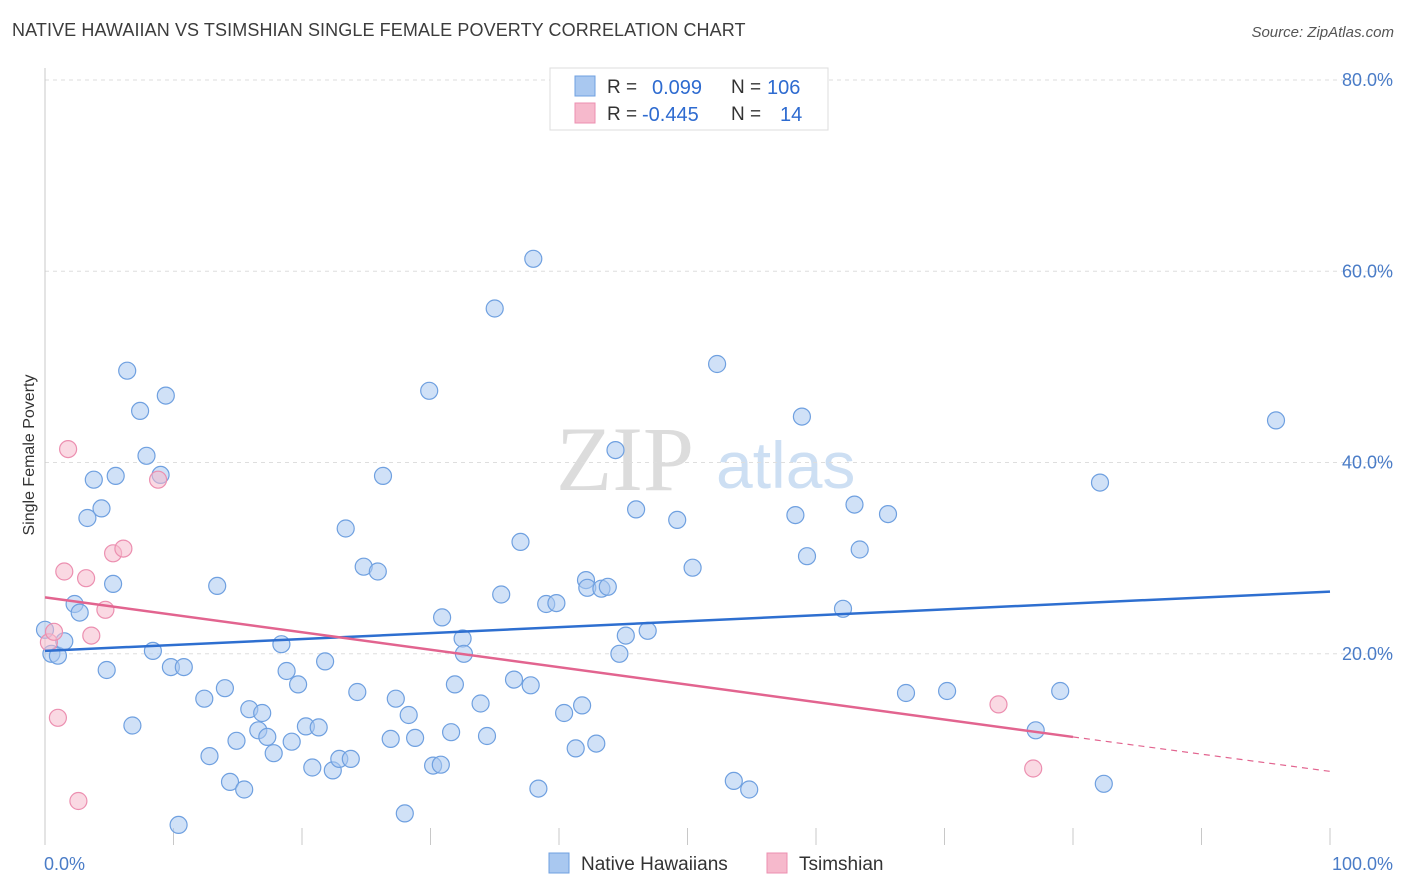 Image resolution: width=1406 pixels, height=892 pixels. What do you see at coordinates (687, 621) in the screenshot?
I see `trend-line-native-hawaiians` at bounding box center [687, 621].